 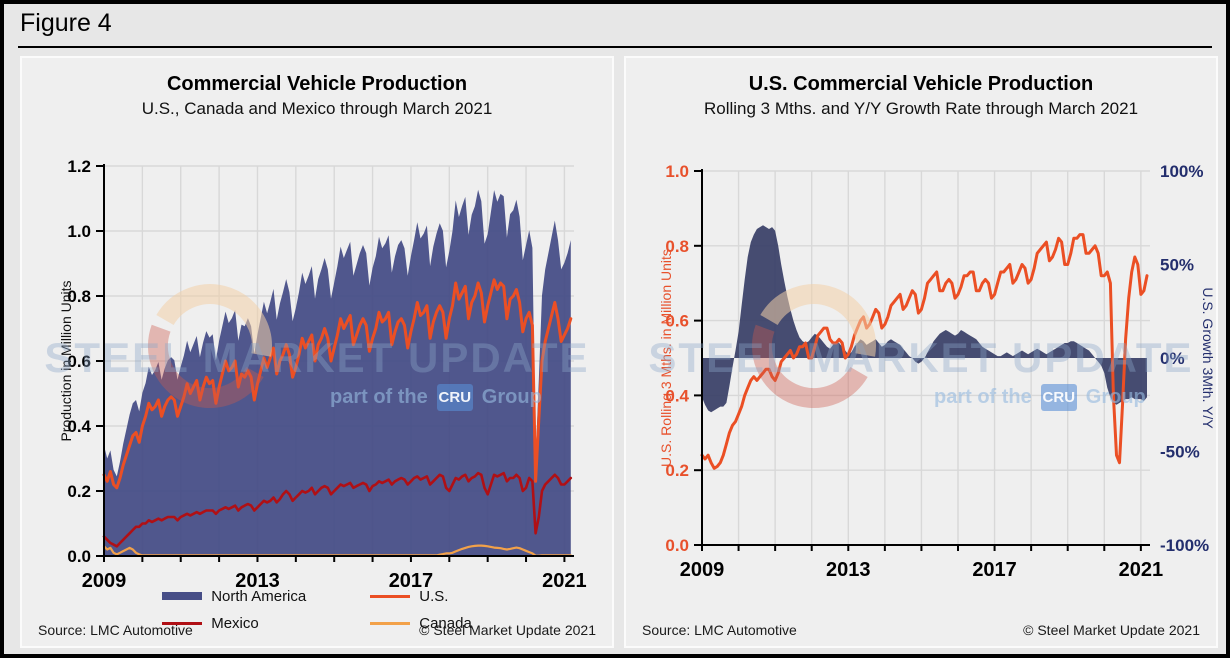 I want to click on legend-item-canada: Canada, so click(x=421, y=623).